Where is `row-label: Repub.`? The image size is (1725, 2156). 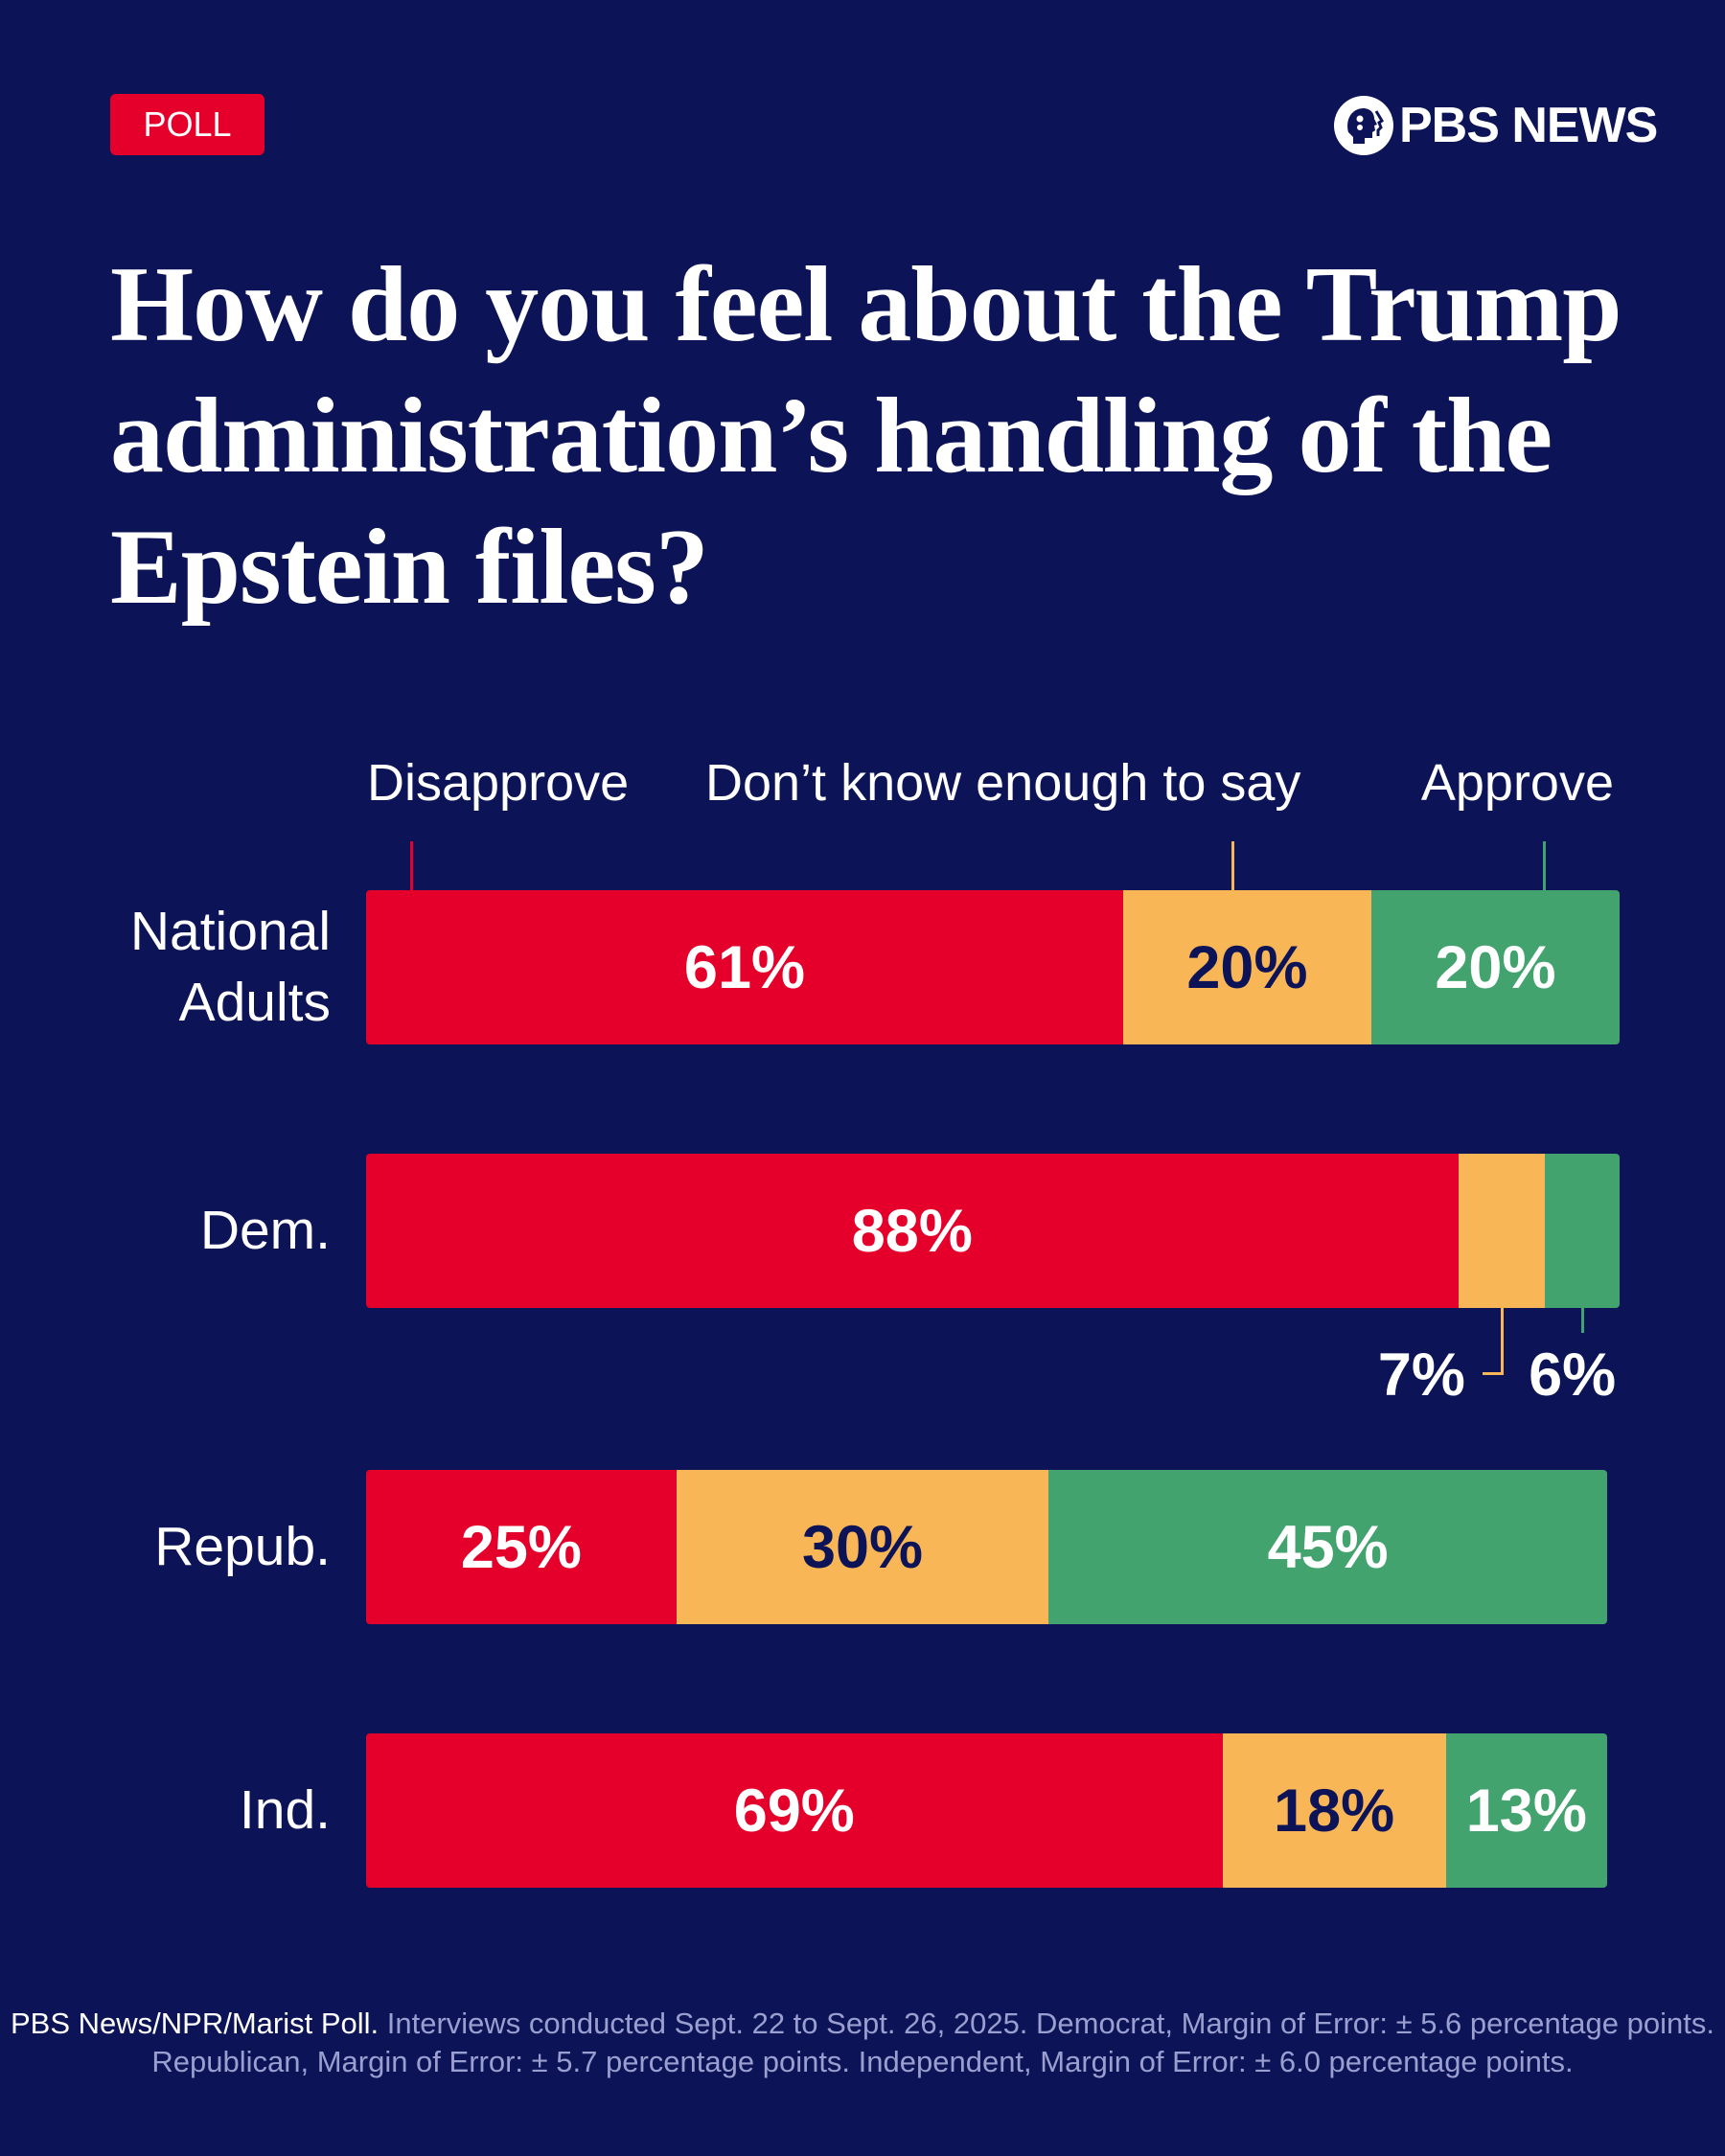
row-label: Repub. is located at coordinates (242, 1546).